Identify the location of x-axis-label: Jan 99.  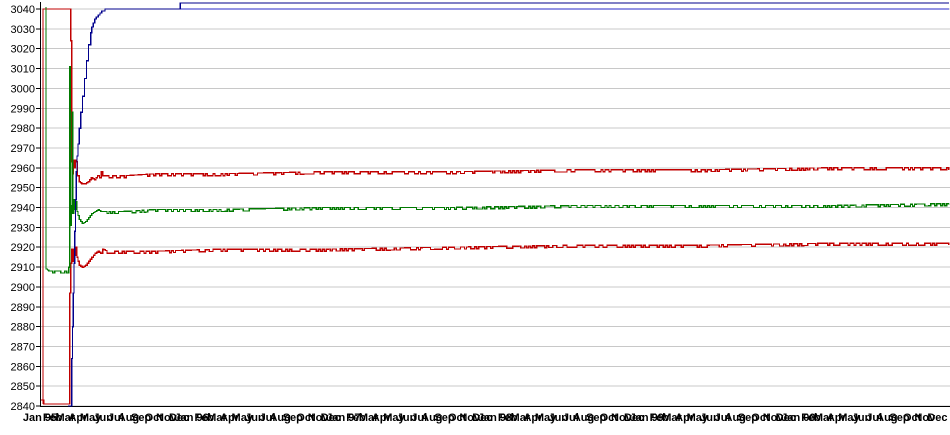
(647, 418).